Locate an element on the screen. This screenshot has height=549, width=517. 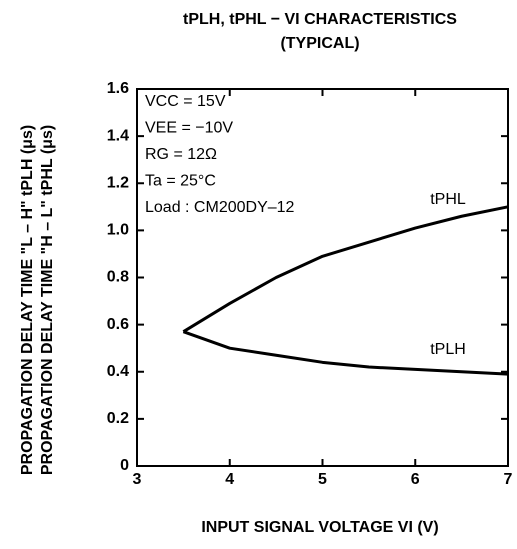
y-tick-label: 0.6 is located at coordinates (118, 324).